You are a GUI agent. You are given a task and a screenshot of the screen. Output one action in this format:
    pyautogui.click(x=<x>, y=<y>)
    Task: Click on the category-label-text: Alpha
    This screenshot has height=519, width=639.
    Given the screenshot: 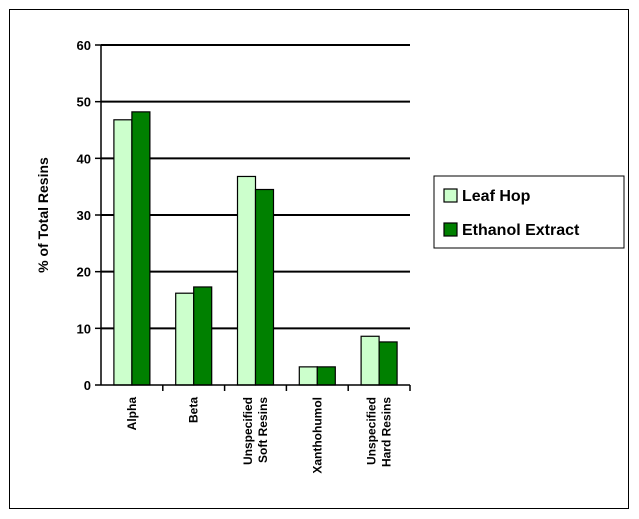 What is the action you would take?
    pyautogui.click(x=132, y=414)
    